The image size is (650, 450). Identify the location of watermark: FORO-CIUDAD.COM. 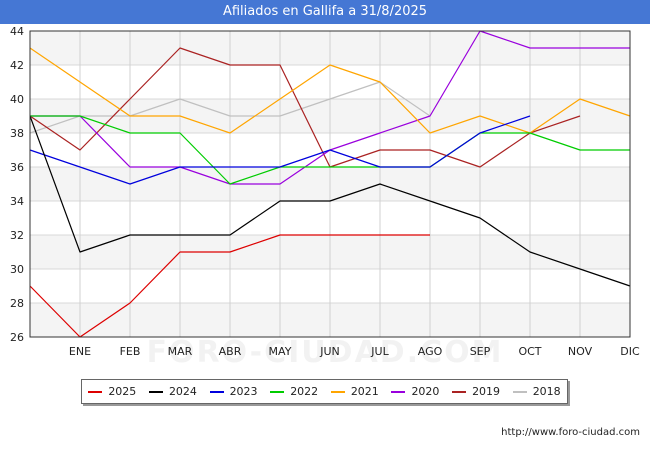
(325, 352).